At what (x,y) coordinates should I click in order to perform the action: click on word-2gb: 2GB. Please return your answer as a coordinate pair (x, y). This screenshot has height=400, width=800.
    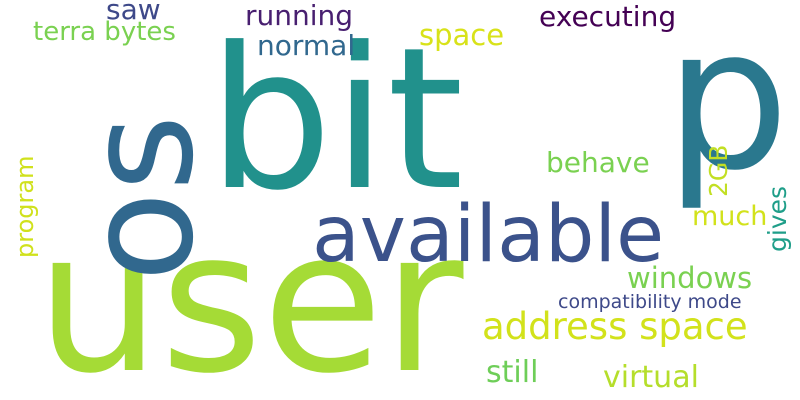
    Looking at the image, I should click on (718, 170).